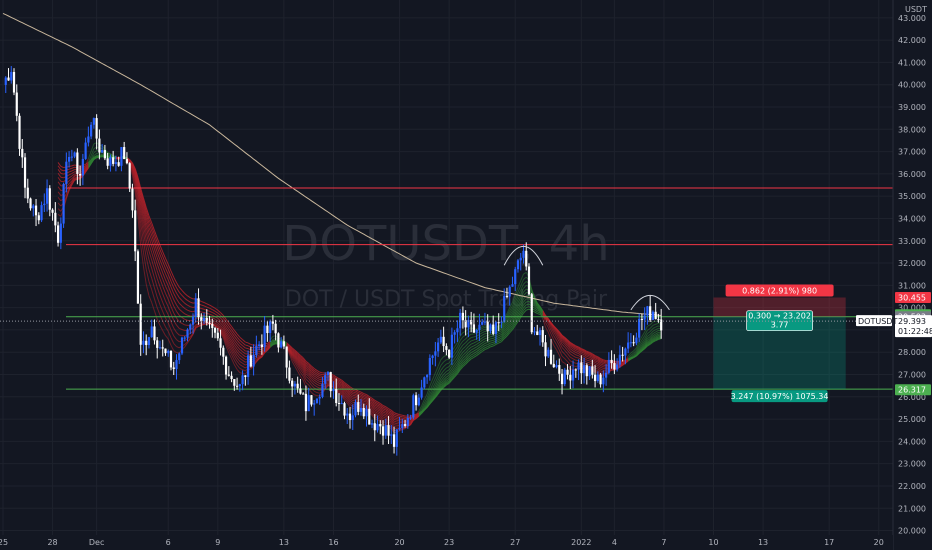  What do you see at coordinates (650, 302) in the screenshot?
I see `arc-right-head` at bounding box center [650, 302].